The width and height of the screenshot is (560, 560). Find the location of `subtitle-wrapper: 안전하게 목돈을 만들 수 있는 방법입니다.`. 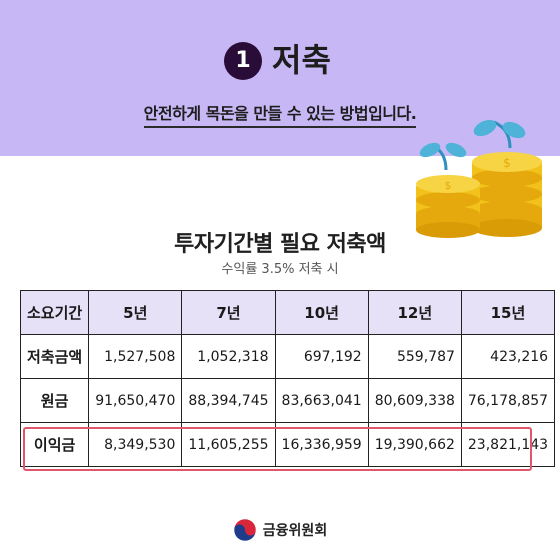

subtitle-wrapper: 안전하게 목돈을 만들 수 있는 방법입니다. is located at coordinates (280, 114).